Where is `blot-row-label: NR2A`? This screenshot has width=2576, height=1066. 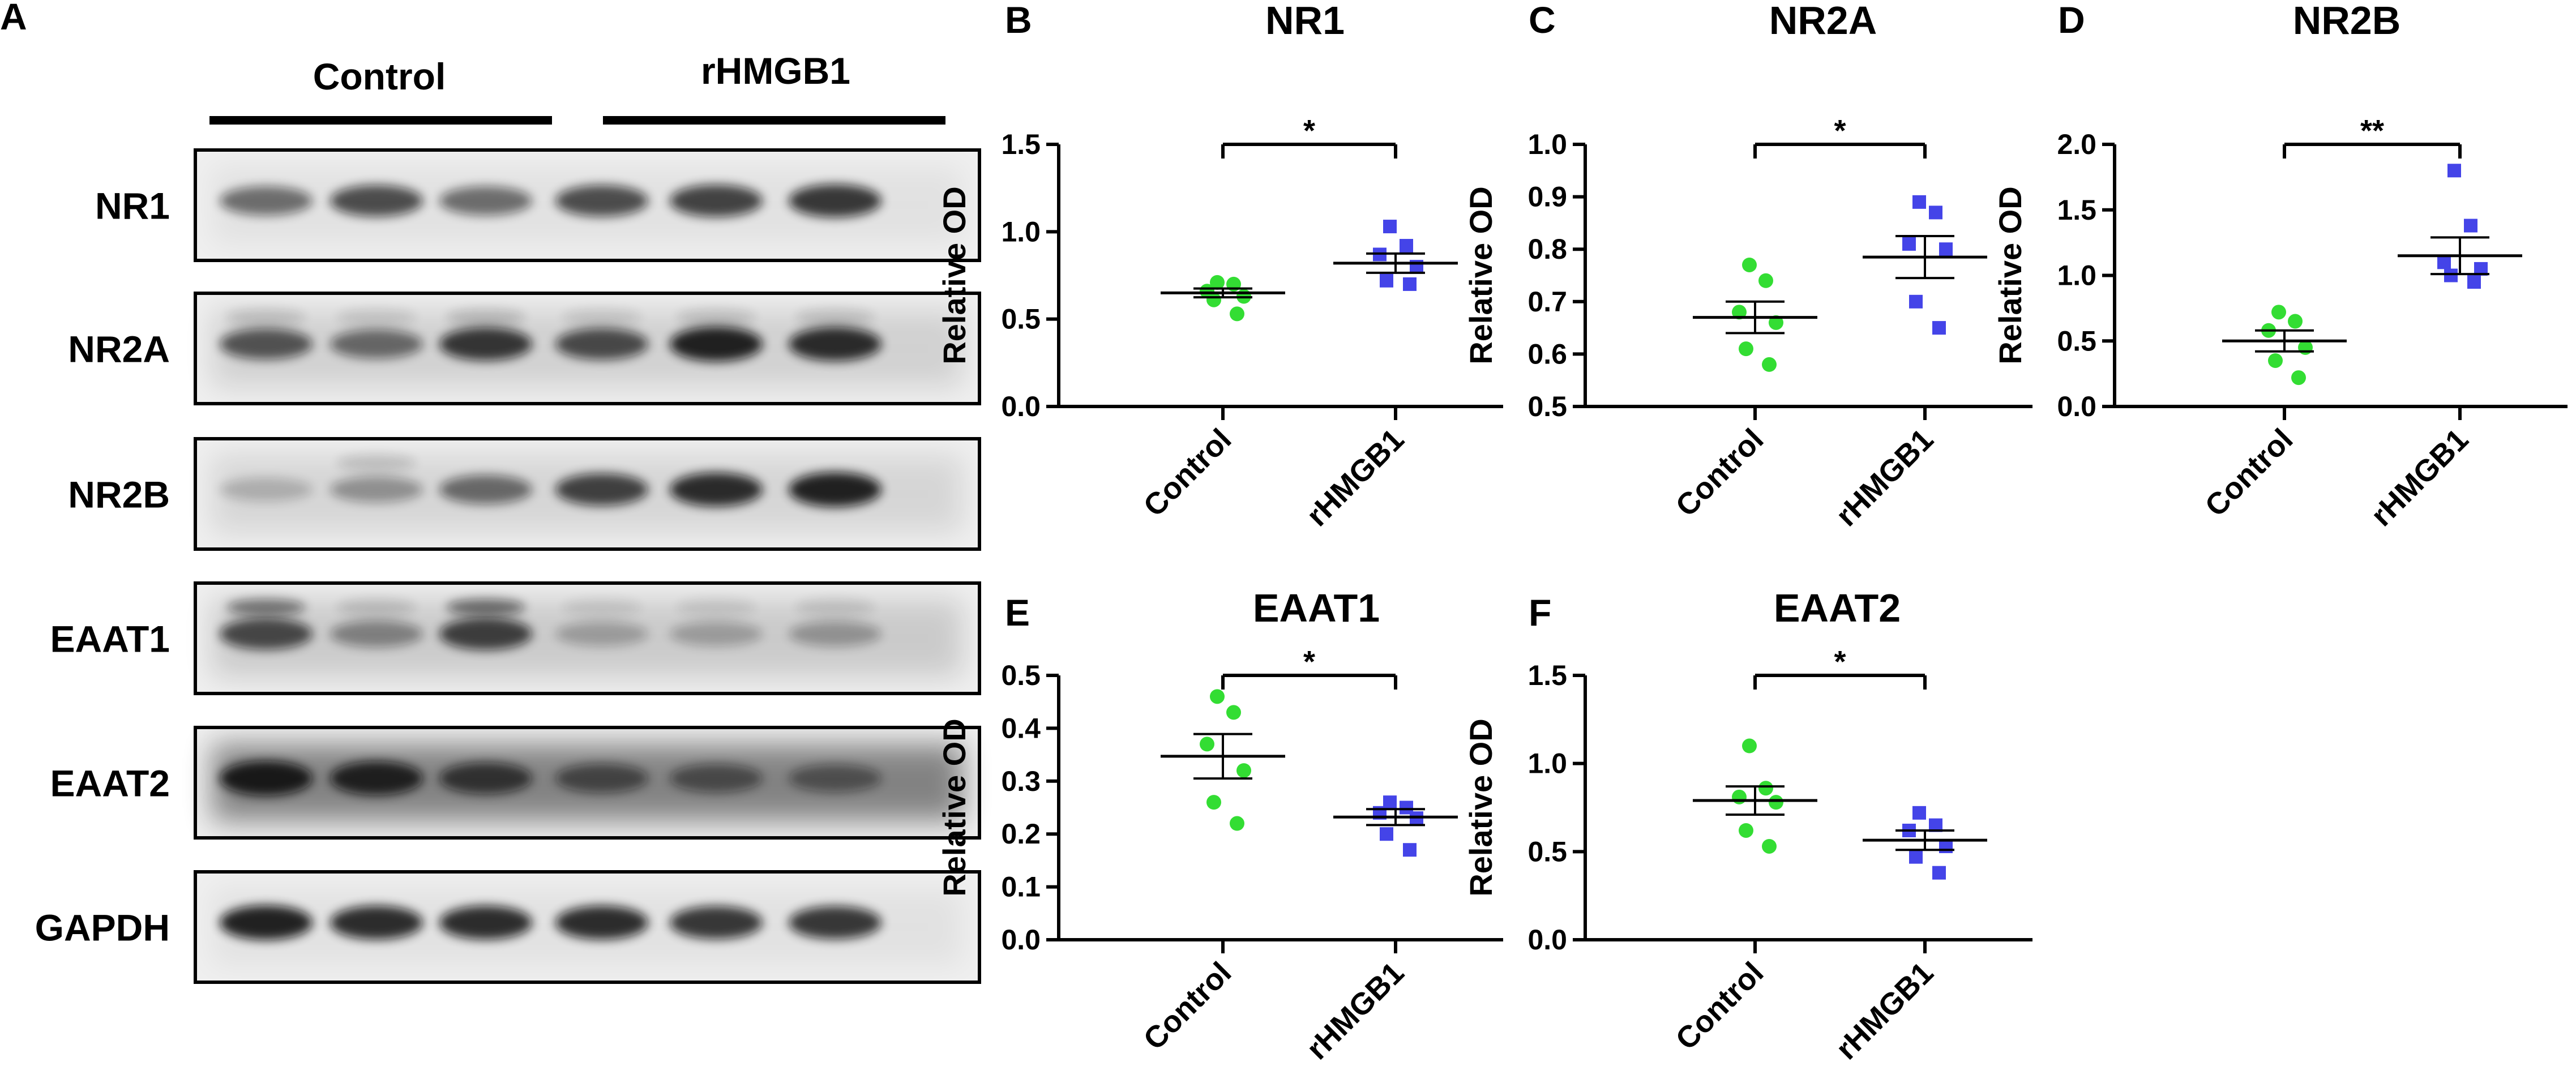
blot-row-label: NR2A is located at coordinates (119, 349).